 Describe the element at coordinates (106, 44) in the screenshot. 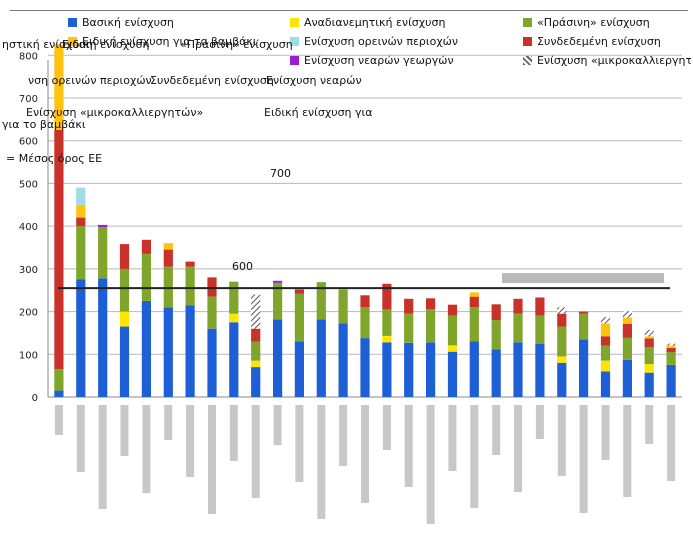

I see `overlay-label: Ειδική ενίσχυση` at that location.